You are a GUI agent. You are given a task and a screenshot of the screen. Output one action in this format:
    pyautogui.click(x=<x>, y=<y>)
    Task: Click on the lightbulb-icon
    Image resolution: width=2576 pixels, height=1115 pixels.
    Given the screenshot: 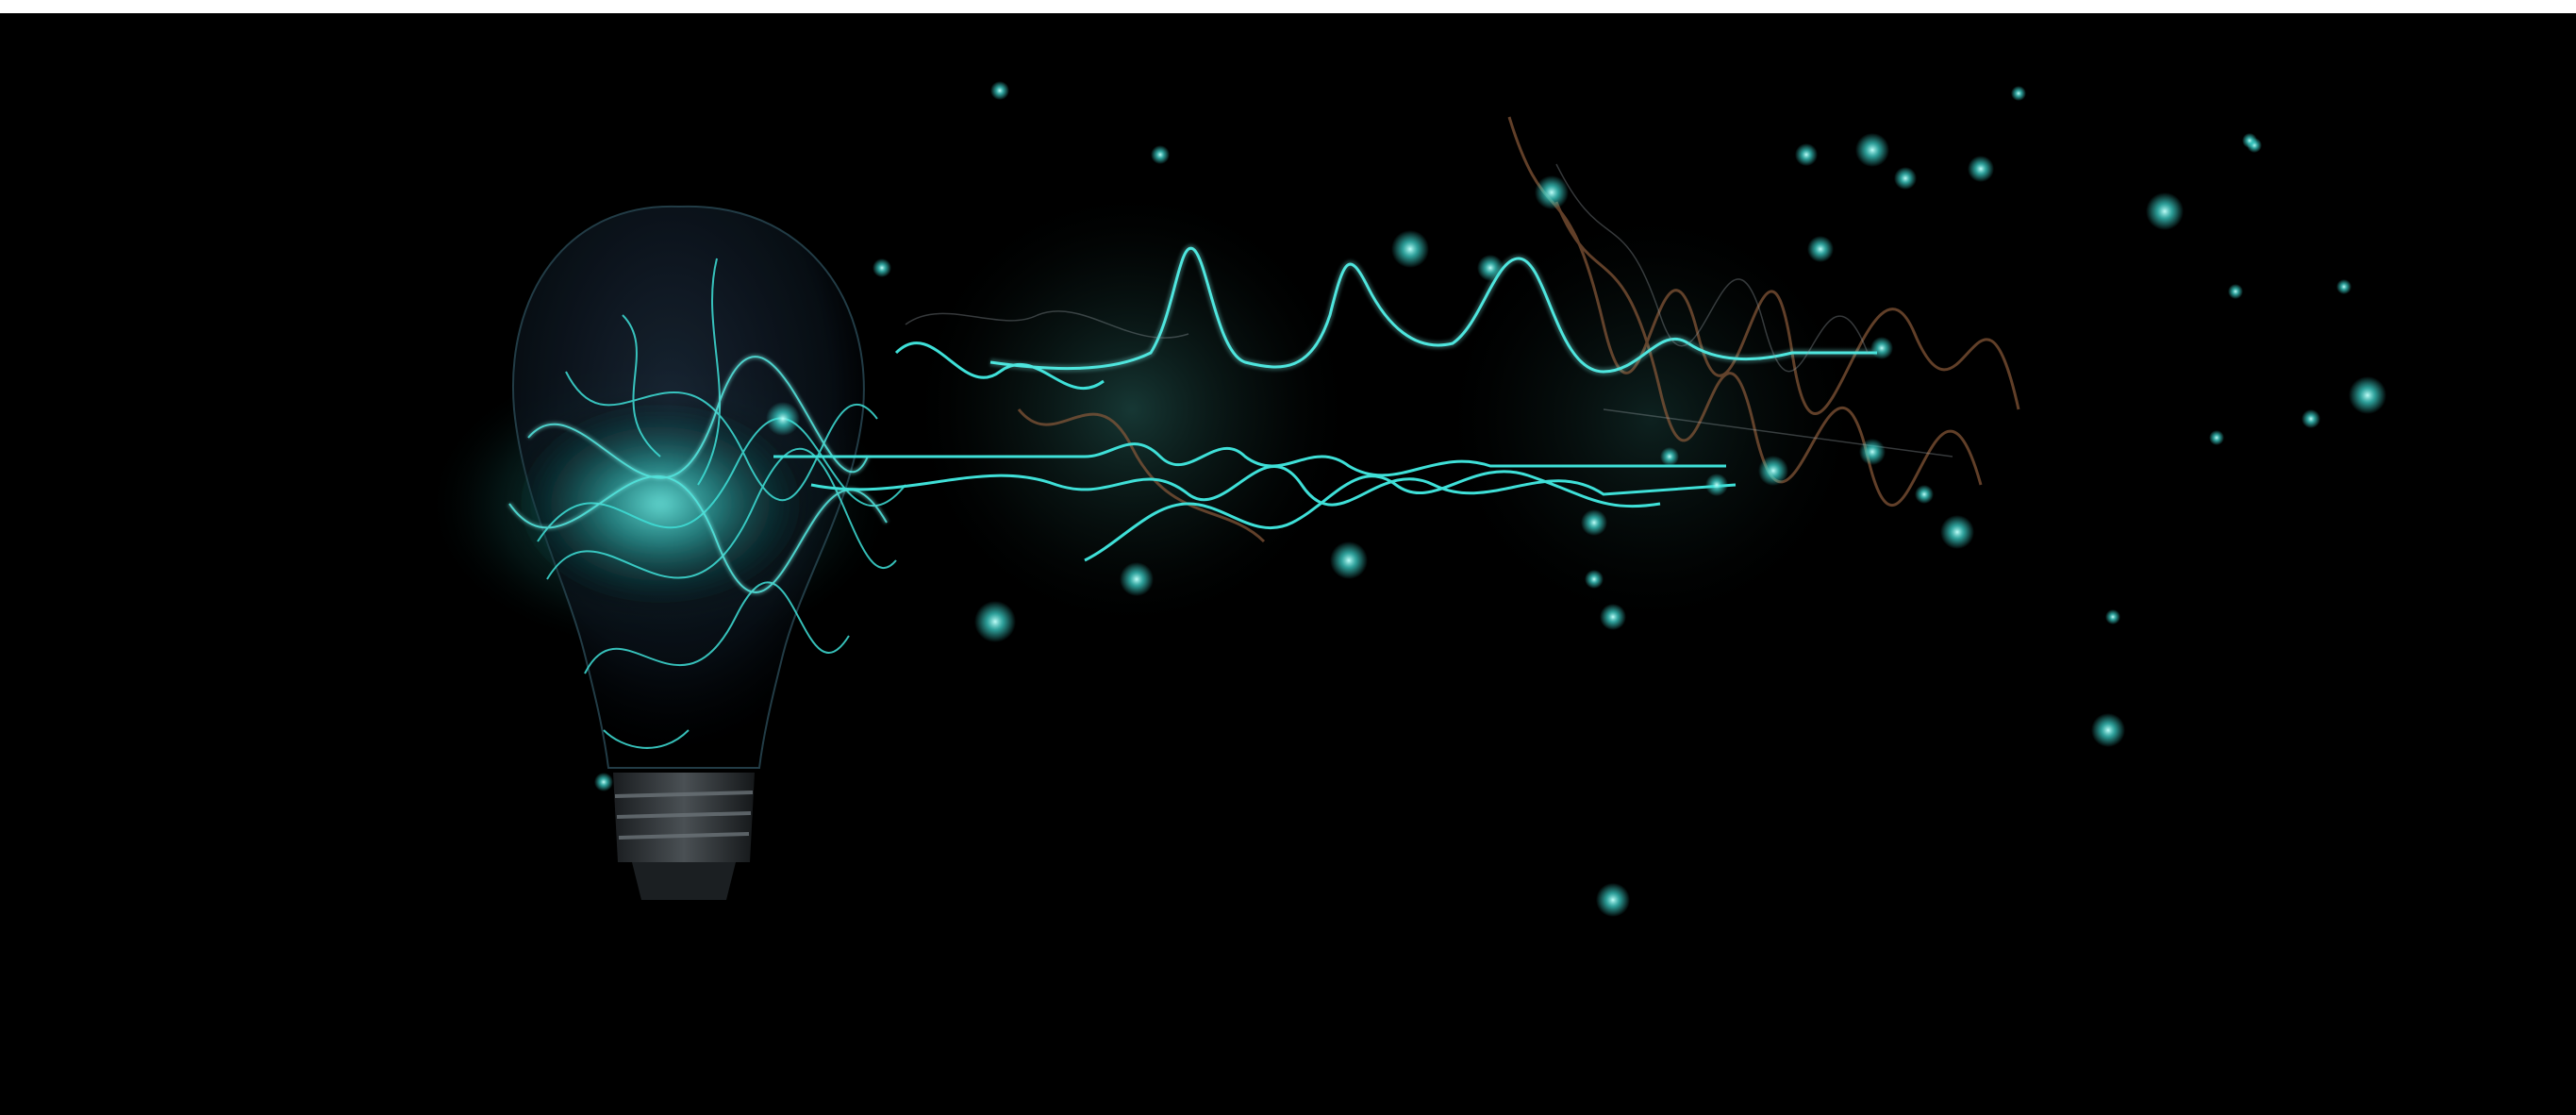 What is the action you would take?
    pyautogui.click(x=682, y=552)
    